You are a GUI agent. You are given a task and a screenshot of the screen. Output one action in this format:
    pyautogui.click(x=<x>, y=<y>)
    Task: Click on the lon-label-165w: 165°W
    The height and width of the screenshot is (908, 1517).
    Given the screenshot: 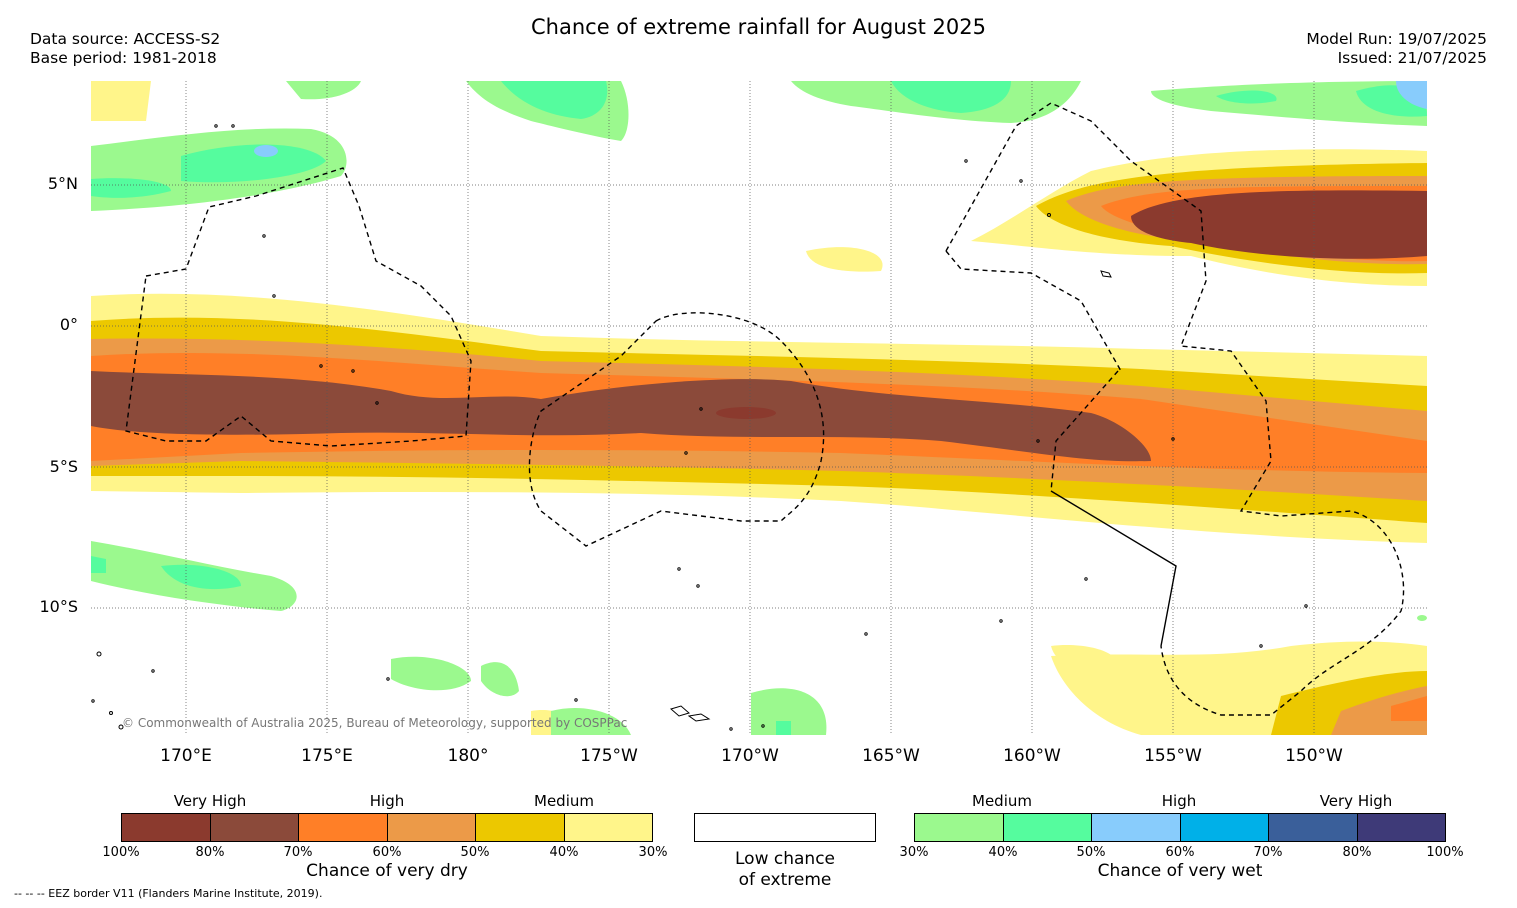 What is the action you would take?
    pyautogui.click(x=891, y=756)
    